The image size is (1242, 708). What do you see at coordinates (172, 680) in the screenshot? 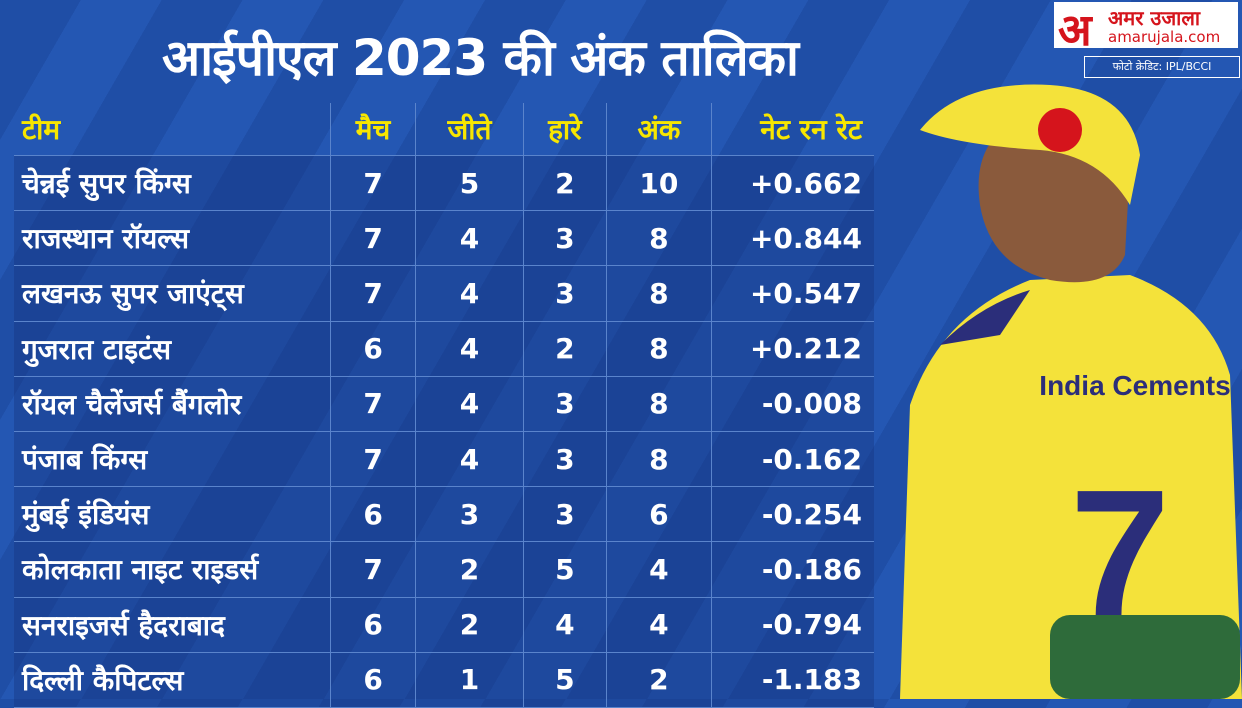
I see `team-name: दिल्ली कैपिटल्स` at bounding box center [172, 680].